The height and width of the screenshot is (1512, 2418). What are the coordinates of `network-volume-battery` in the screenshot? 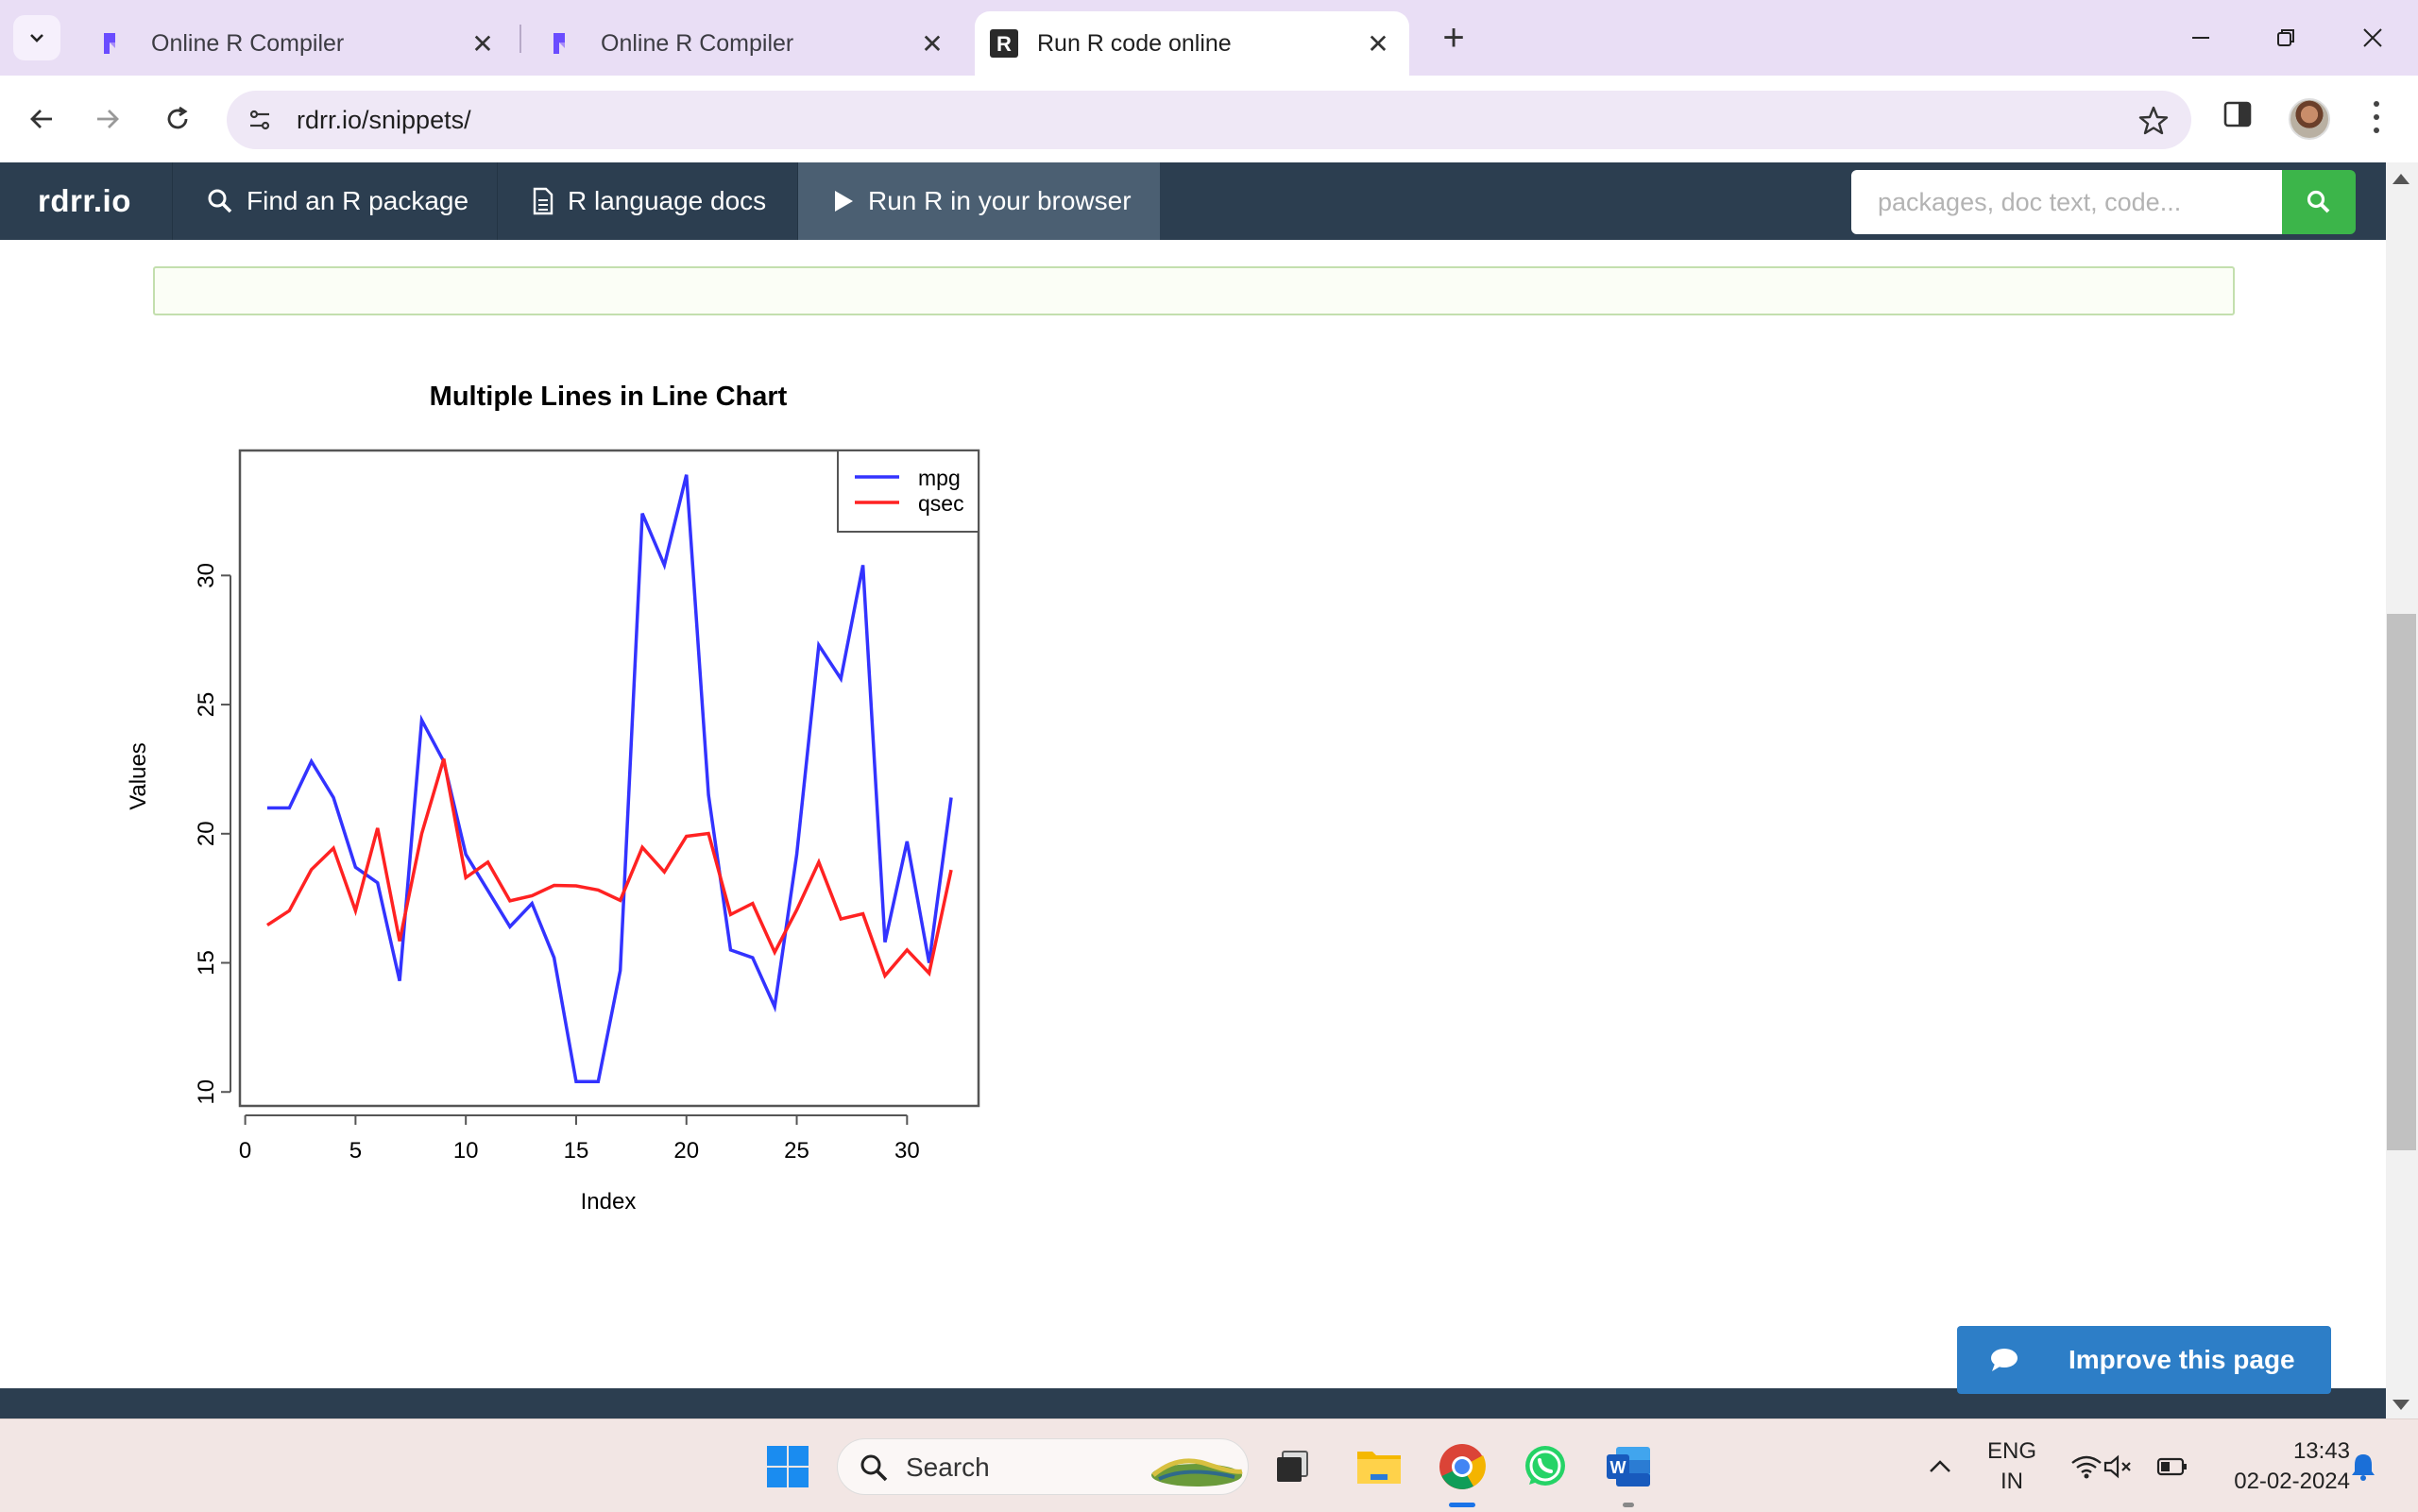 It's located at (2102, 1466).